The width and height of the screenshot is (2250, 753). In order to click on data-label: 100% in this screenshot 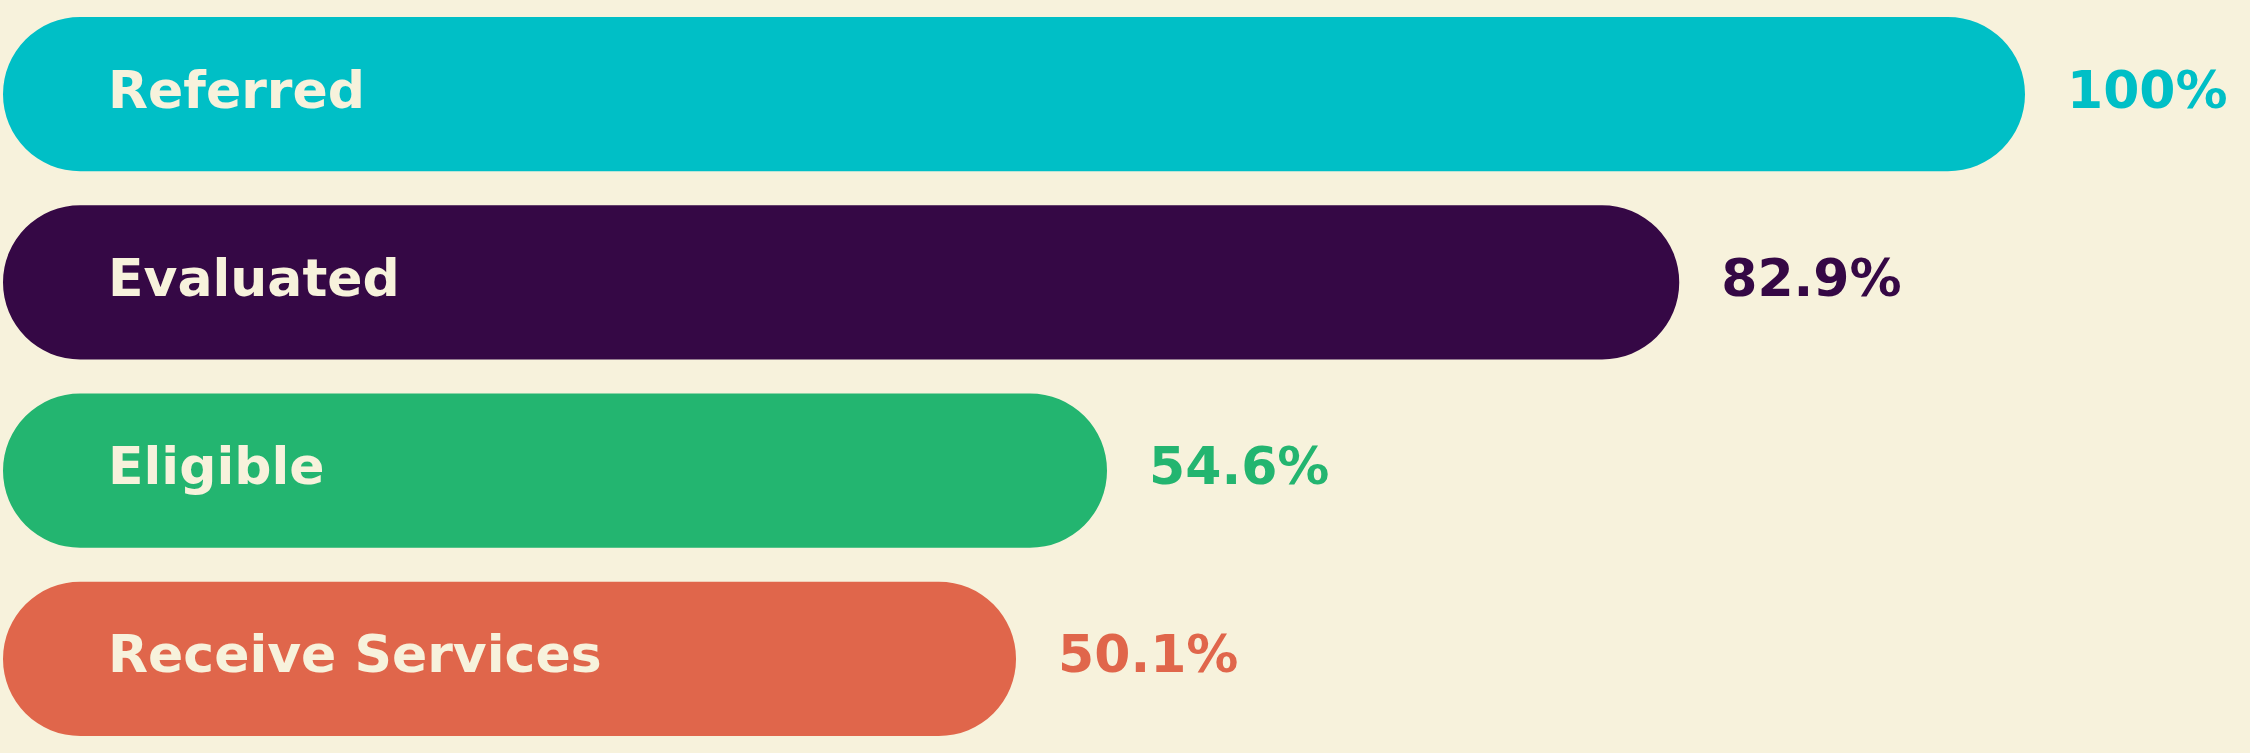, I will do `click(2147, 89)`.